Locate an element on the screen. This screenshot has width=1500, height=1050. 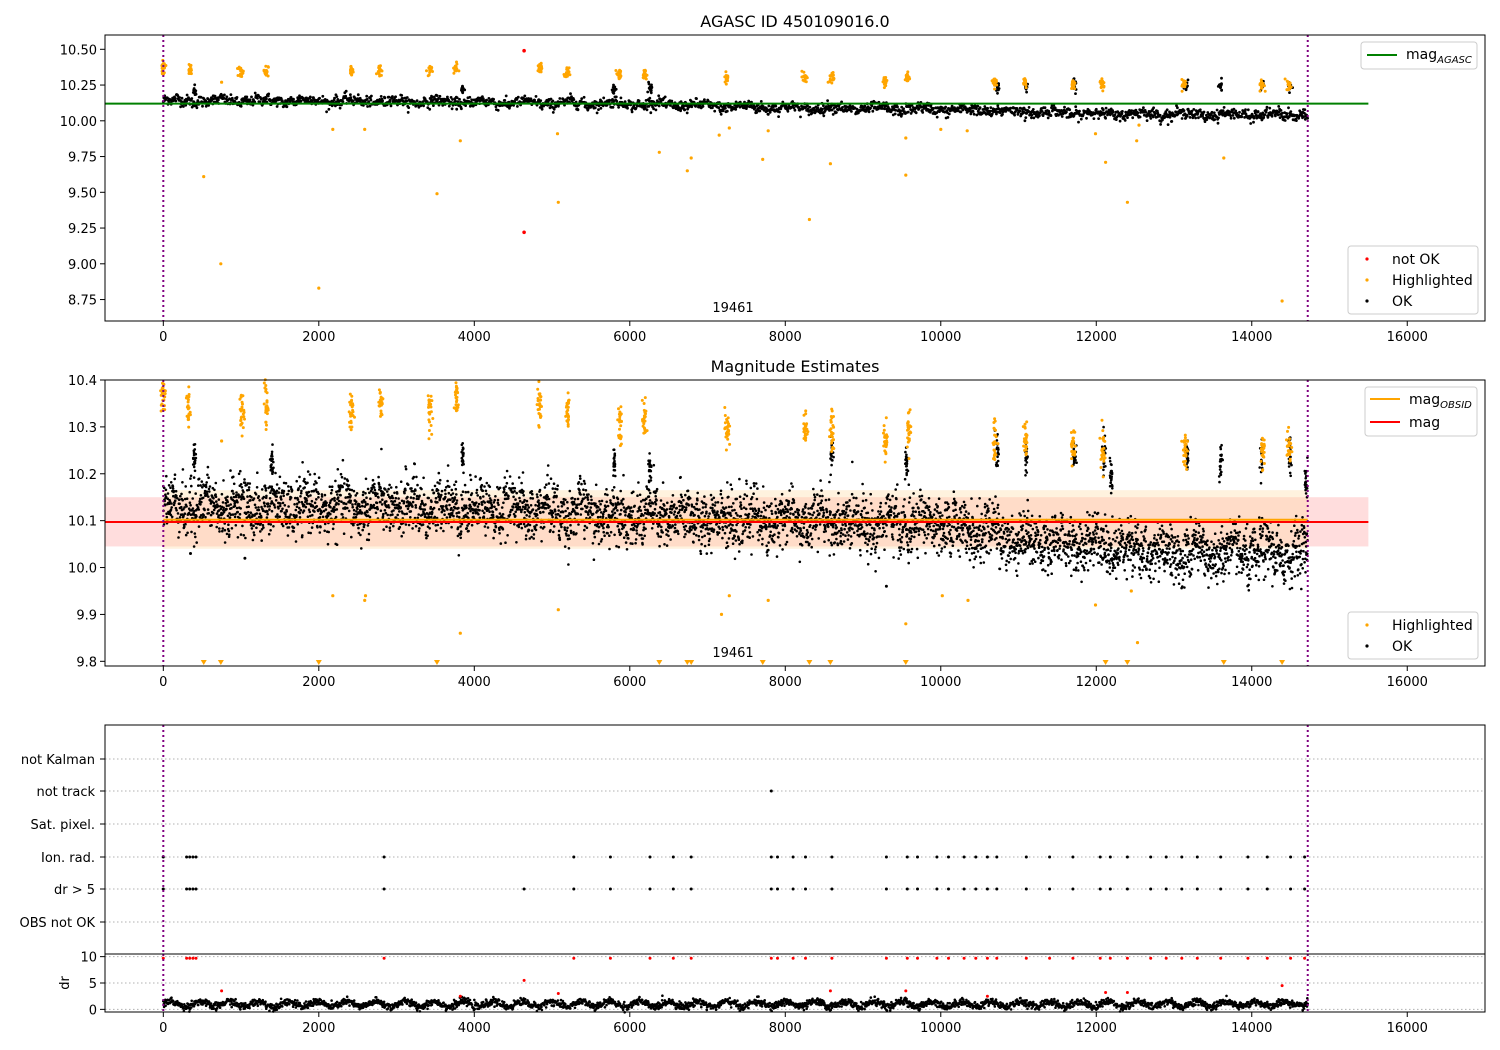
panel-agasc-title: AGASC ID 450109016.0 is located at coordinates (794, 21).